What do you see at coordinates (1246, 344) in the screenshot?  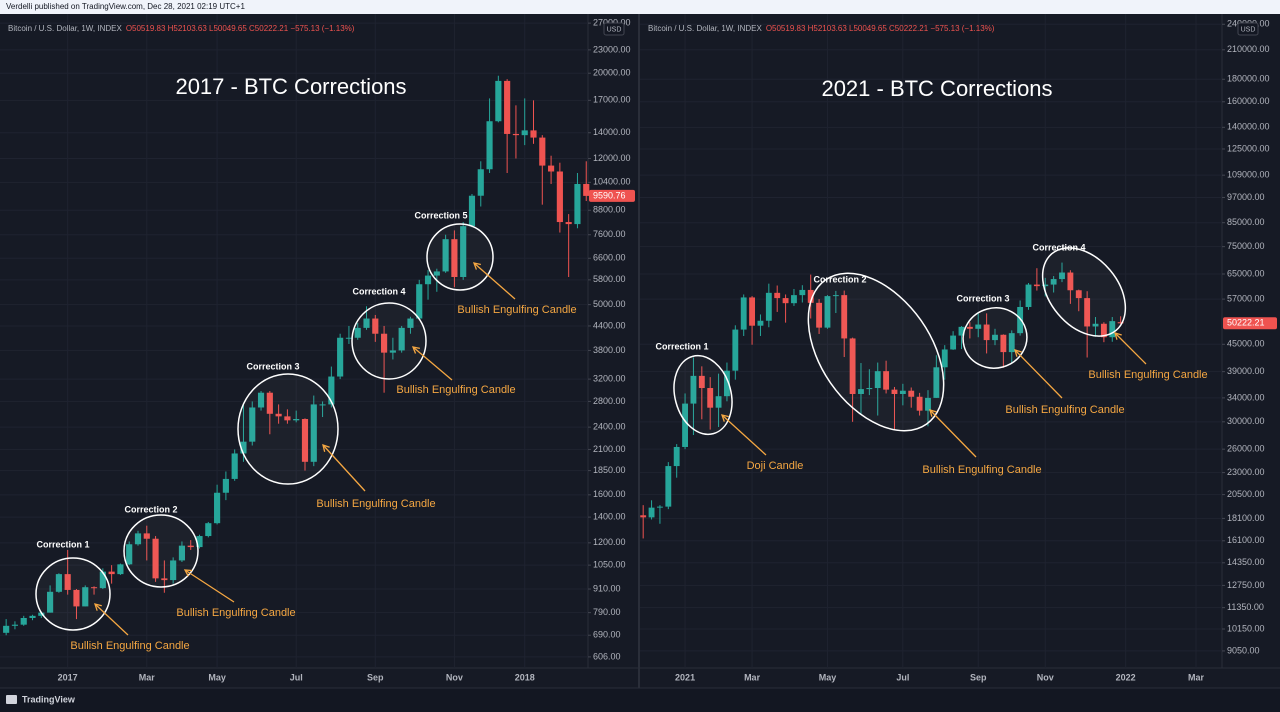 I see `y-tick-label: 45000.00` at bounding box center [1246, 344].